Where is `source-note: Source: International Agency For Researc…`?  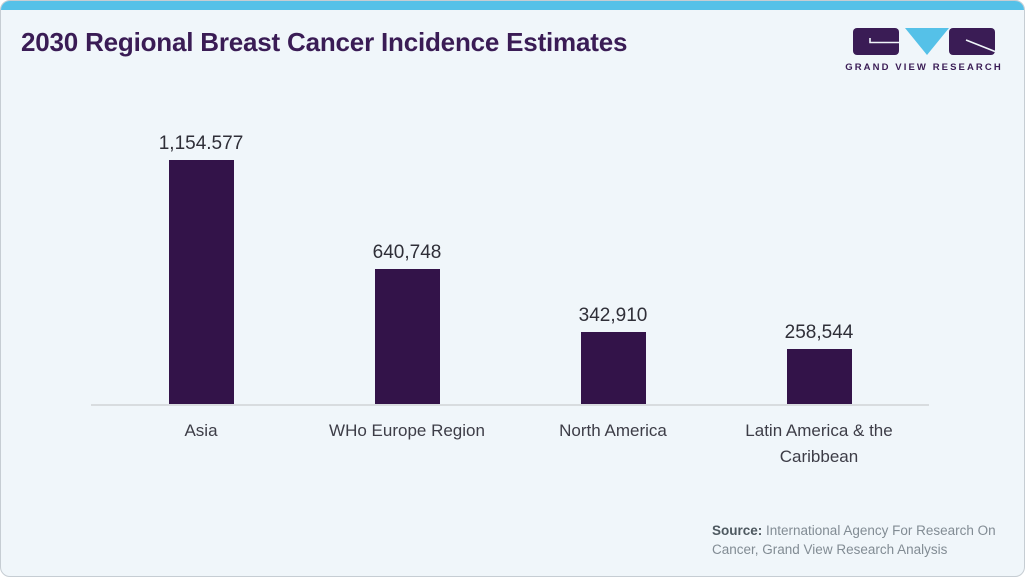 source-note: Source: International Agency For Researc… is located at coordinates (863, 541).